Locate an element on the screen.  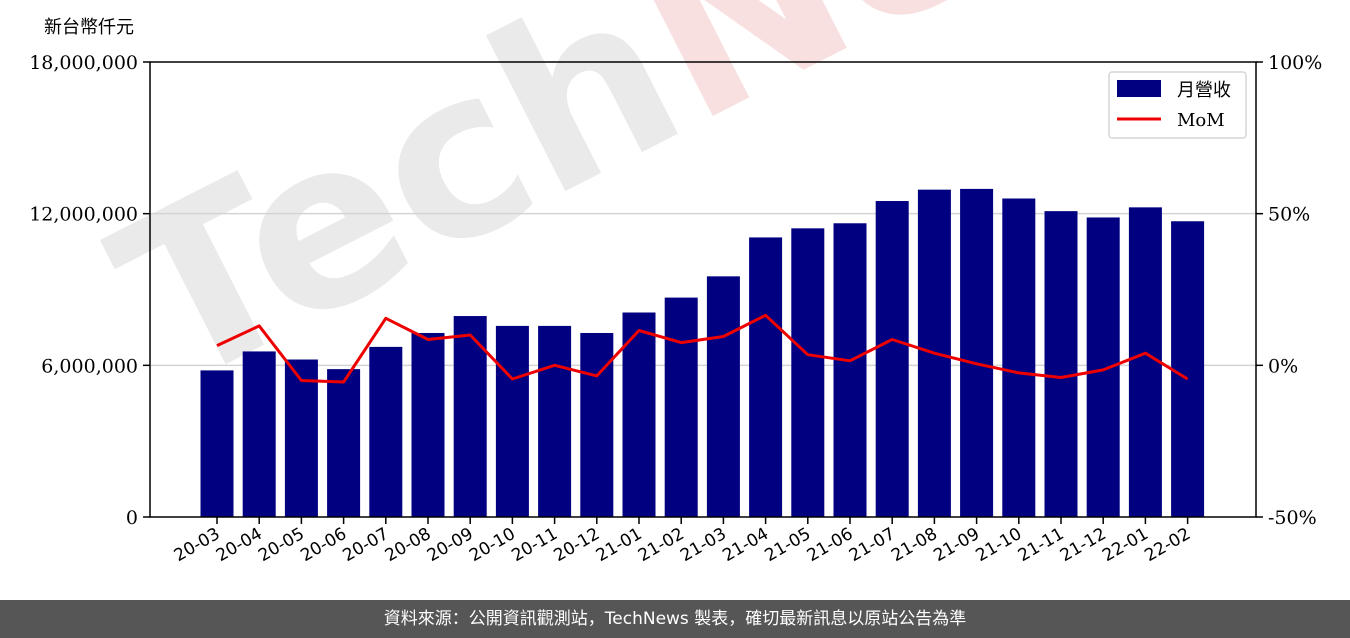
x-tick-label: 20-12 is located at coordinates (577, 545).